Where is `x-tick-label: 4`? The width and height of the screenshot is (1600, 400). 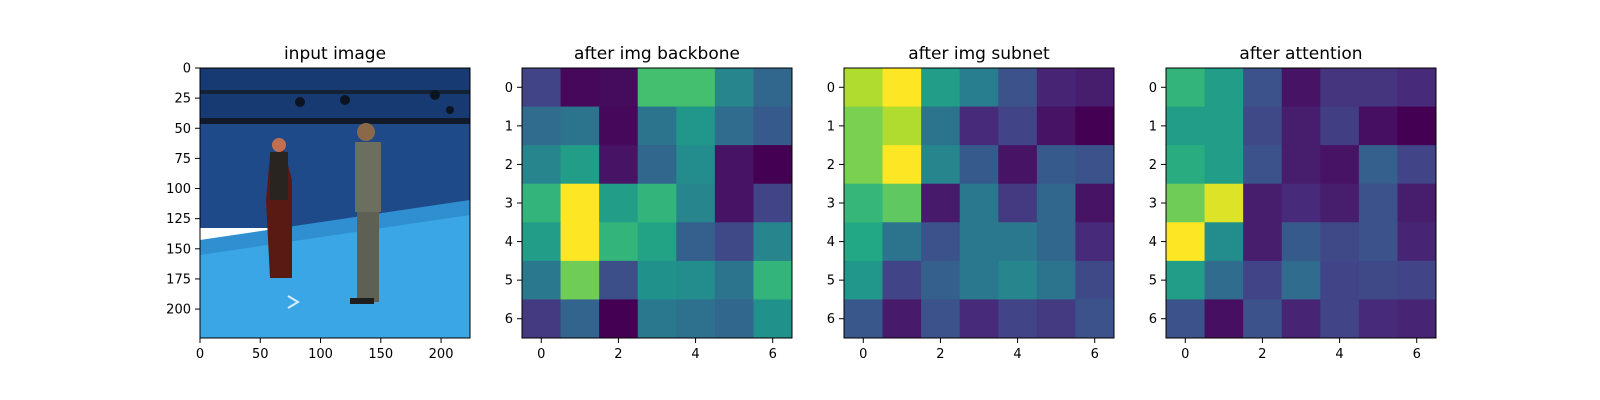
x-tick-label: 4 is located at coordinates (1017, 354).